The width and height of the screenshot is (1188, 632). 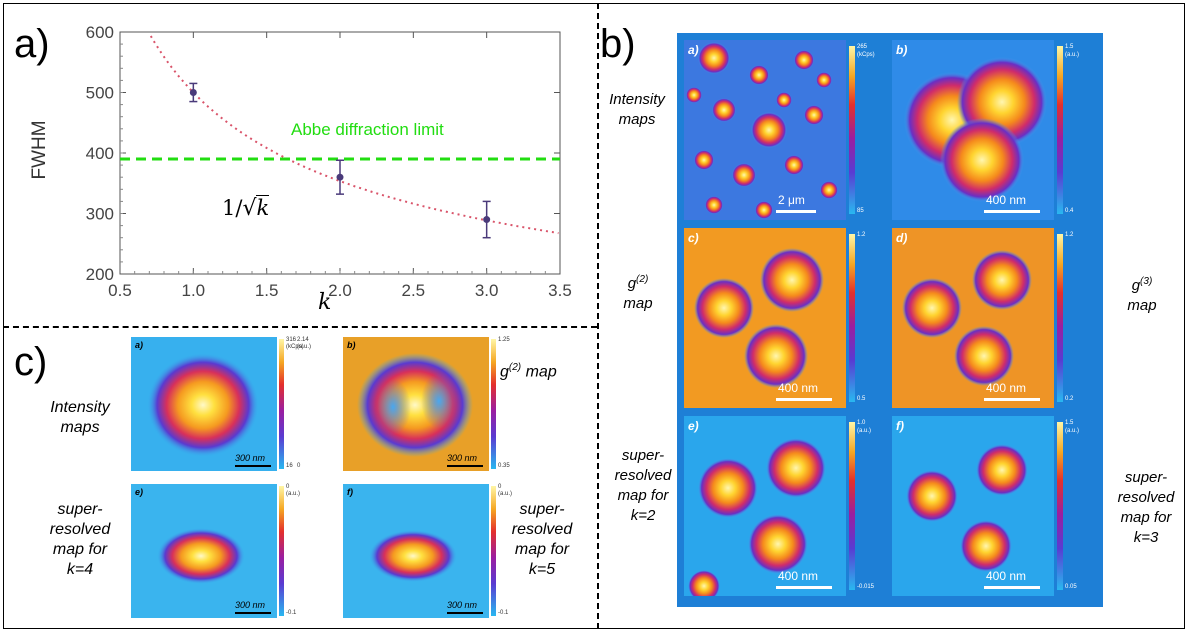 I want to click on plot-frame, so click(x=340, y=153).